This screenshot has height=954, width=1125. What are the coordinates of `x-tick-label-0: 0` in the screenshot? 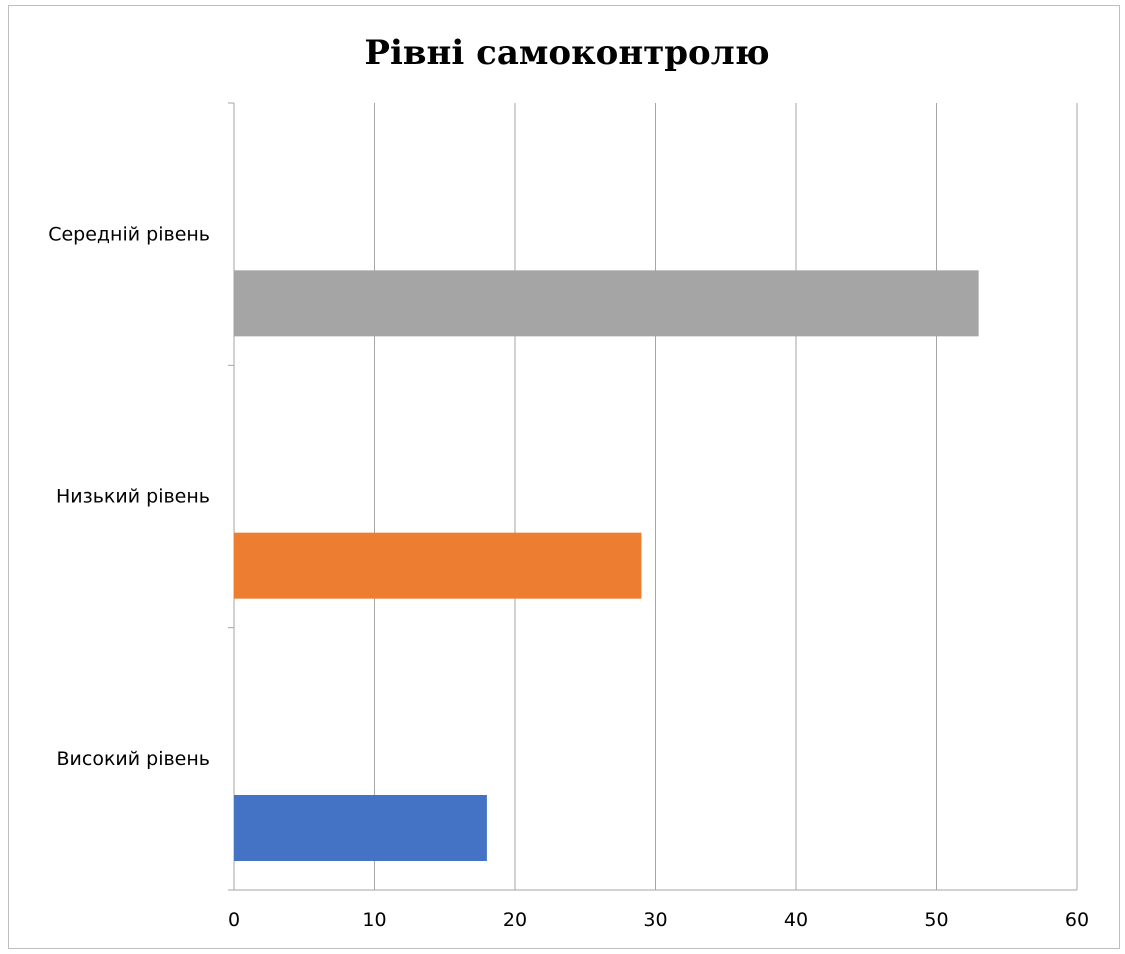 It's located at (234, 920).